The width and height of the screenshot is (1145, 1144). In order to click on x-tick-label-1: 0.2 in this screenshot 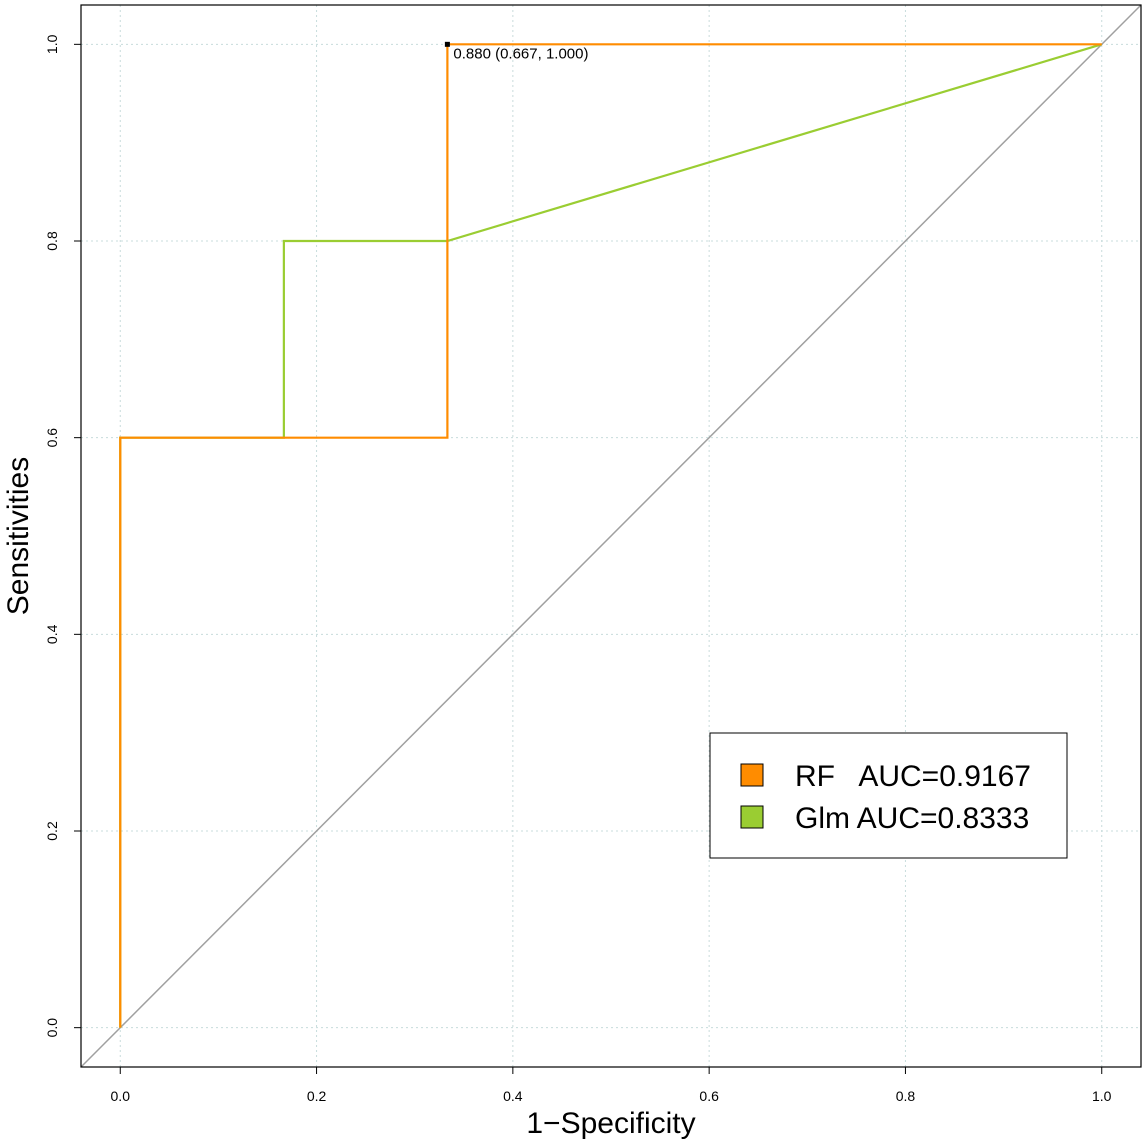, I will do `click(317, 1096)`.